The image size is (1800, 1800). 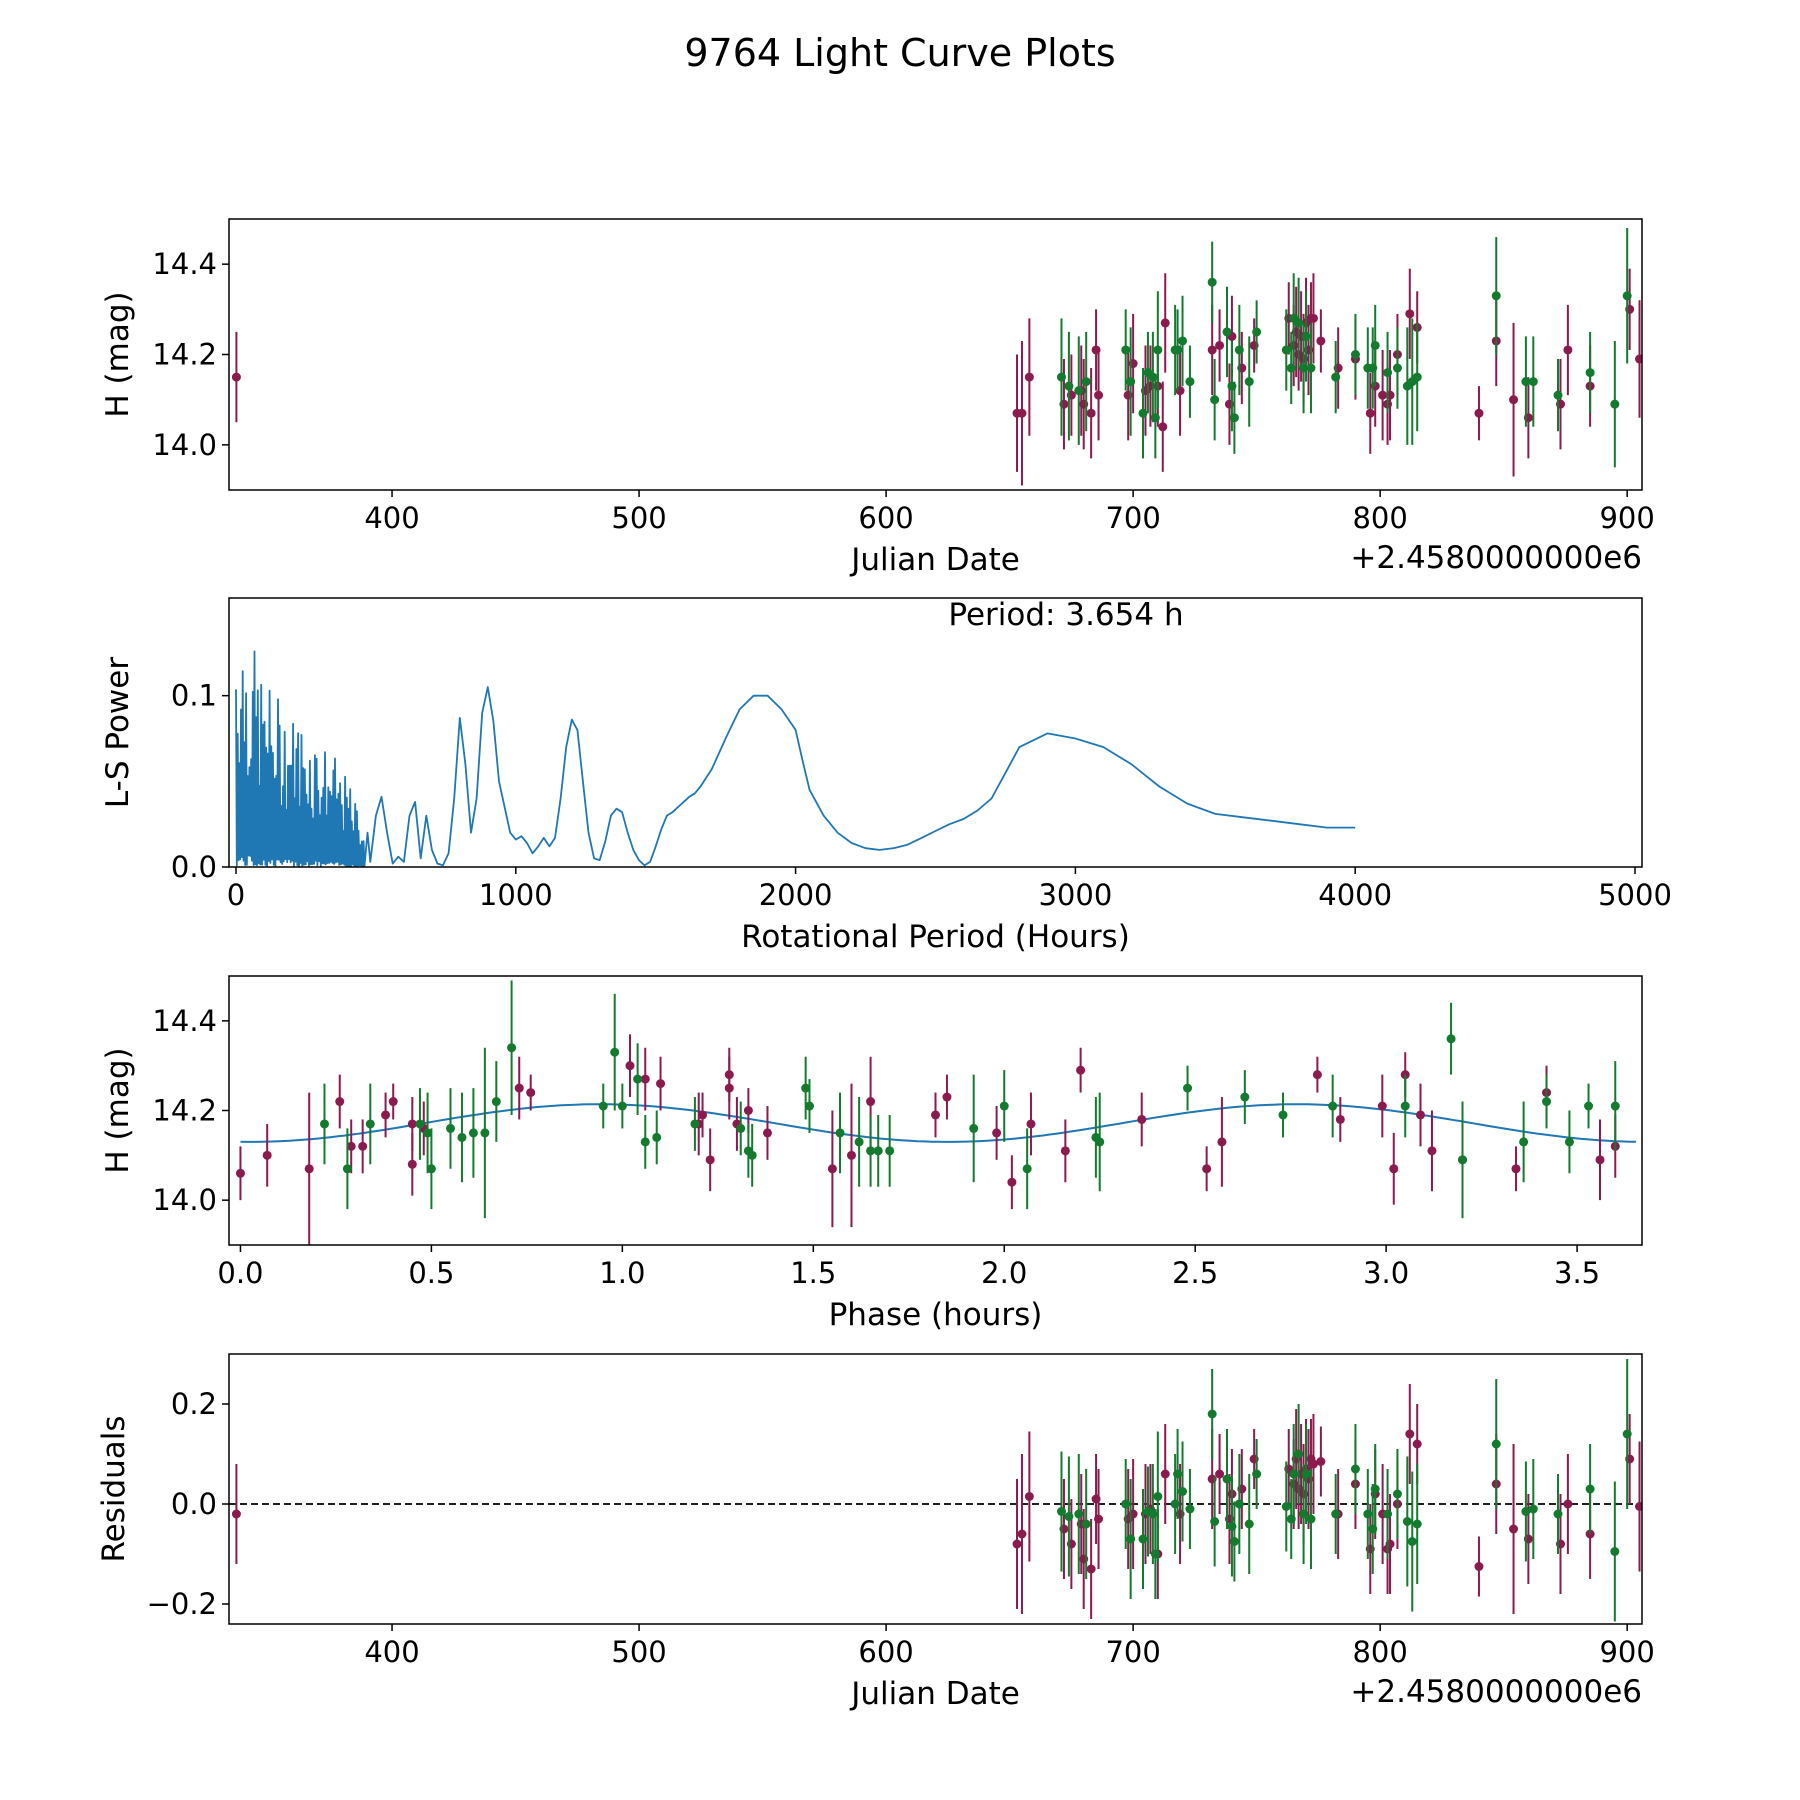 I want to click on x-tick-label: 3.5, so click(x=1577, y=1273).